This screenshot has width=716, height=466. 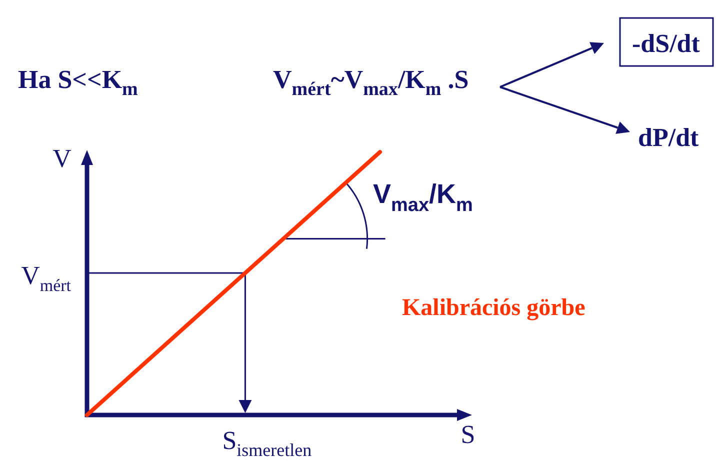 I want to click on x-axis-title: S, so click(x=468, y=434).